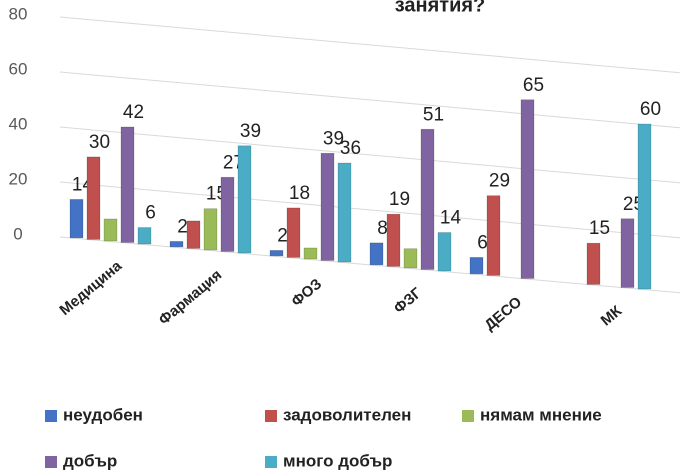 This screenshot has height=476, width=691. Describe the element at coordinates (103, 414) in the screenshot. I see `legend-label: неудобен` at that location.